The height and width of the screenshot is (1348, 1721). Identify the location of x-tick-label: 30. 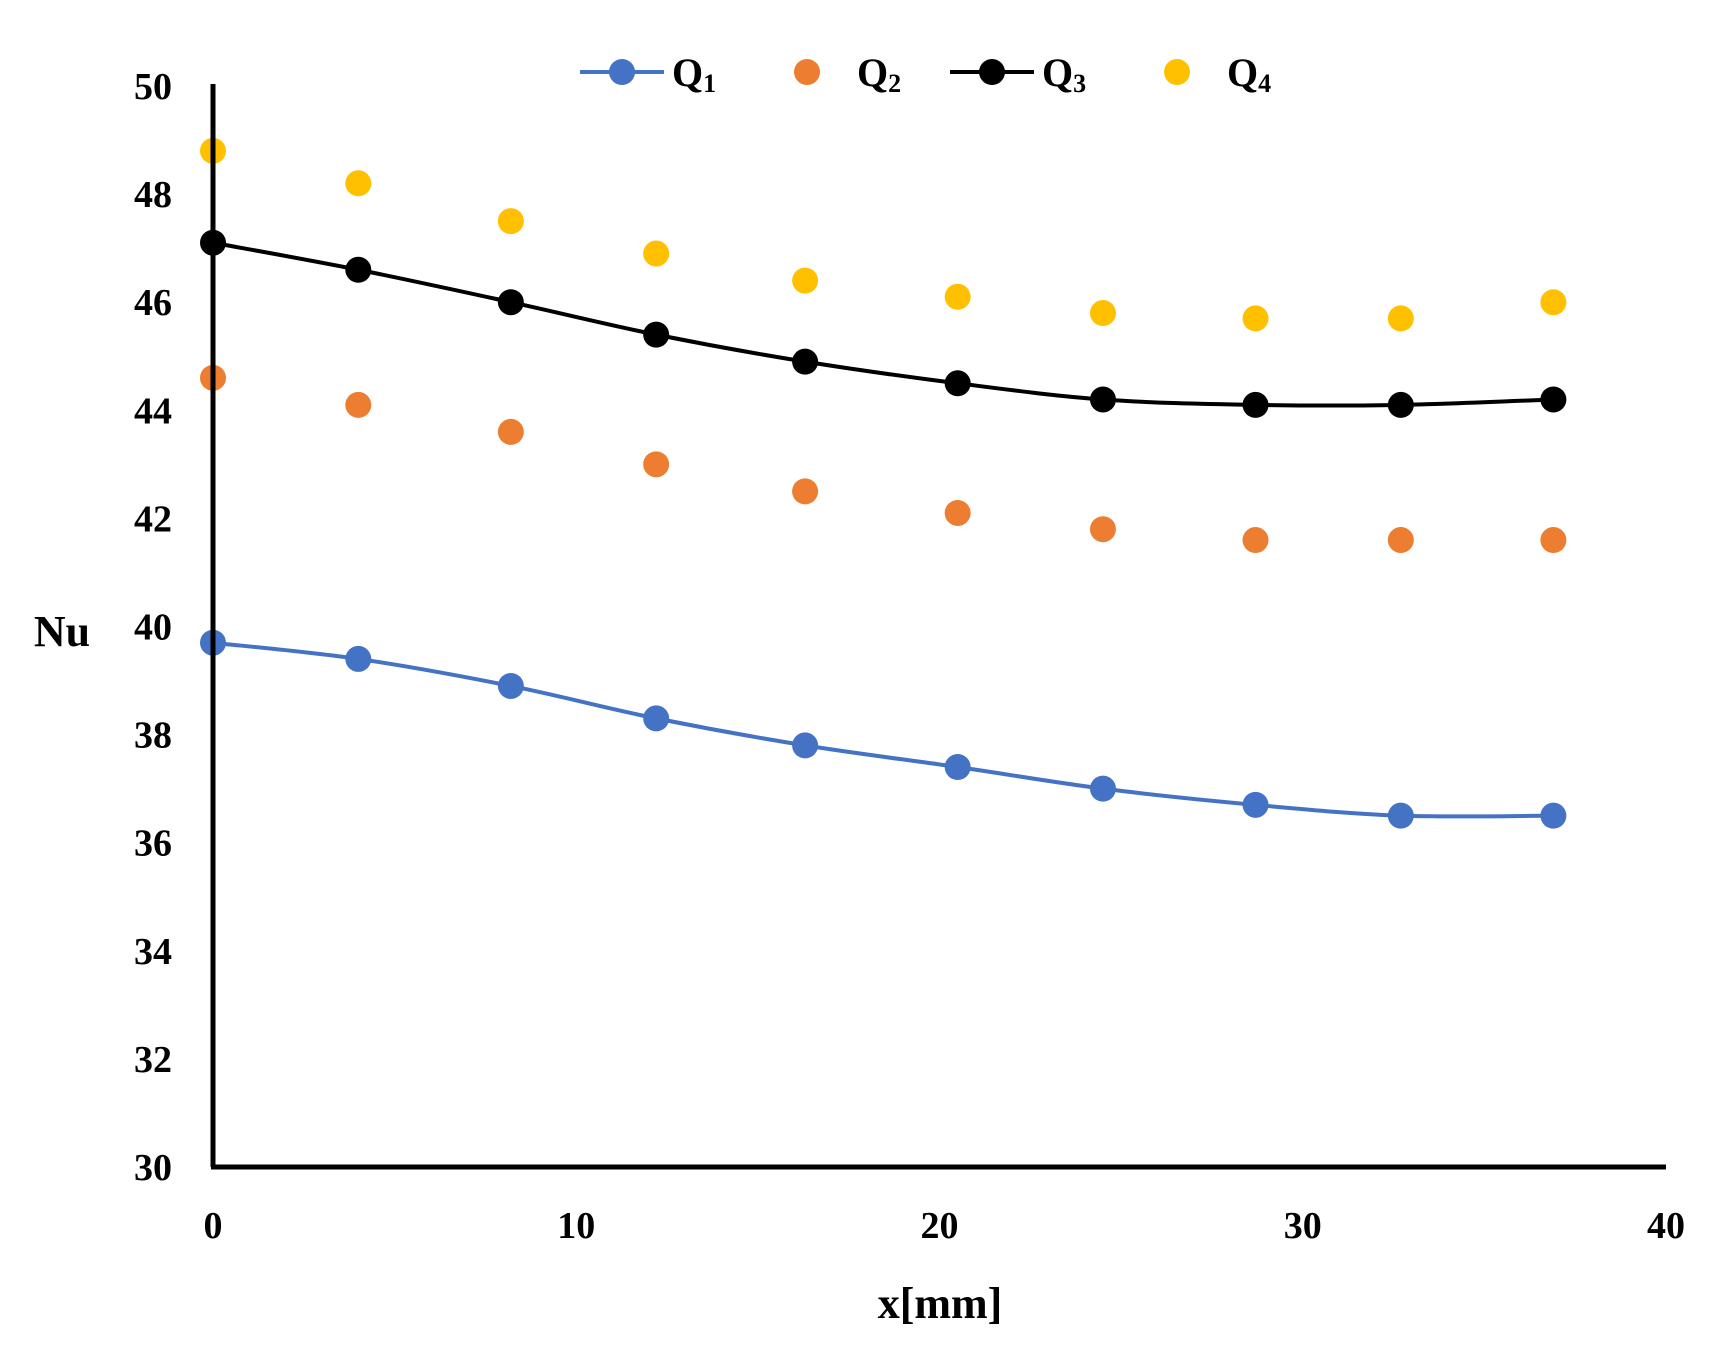
(1303, 1226).